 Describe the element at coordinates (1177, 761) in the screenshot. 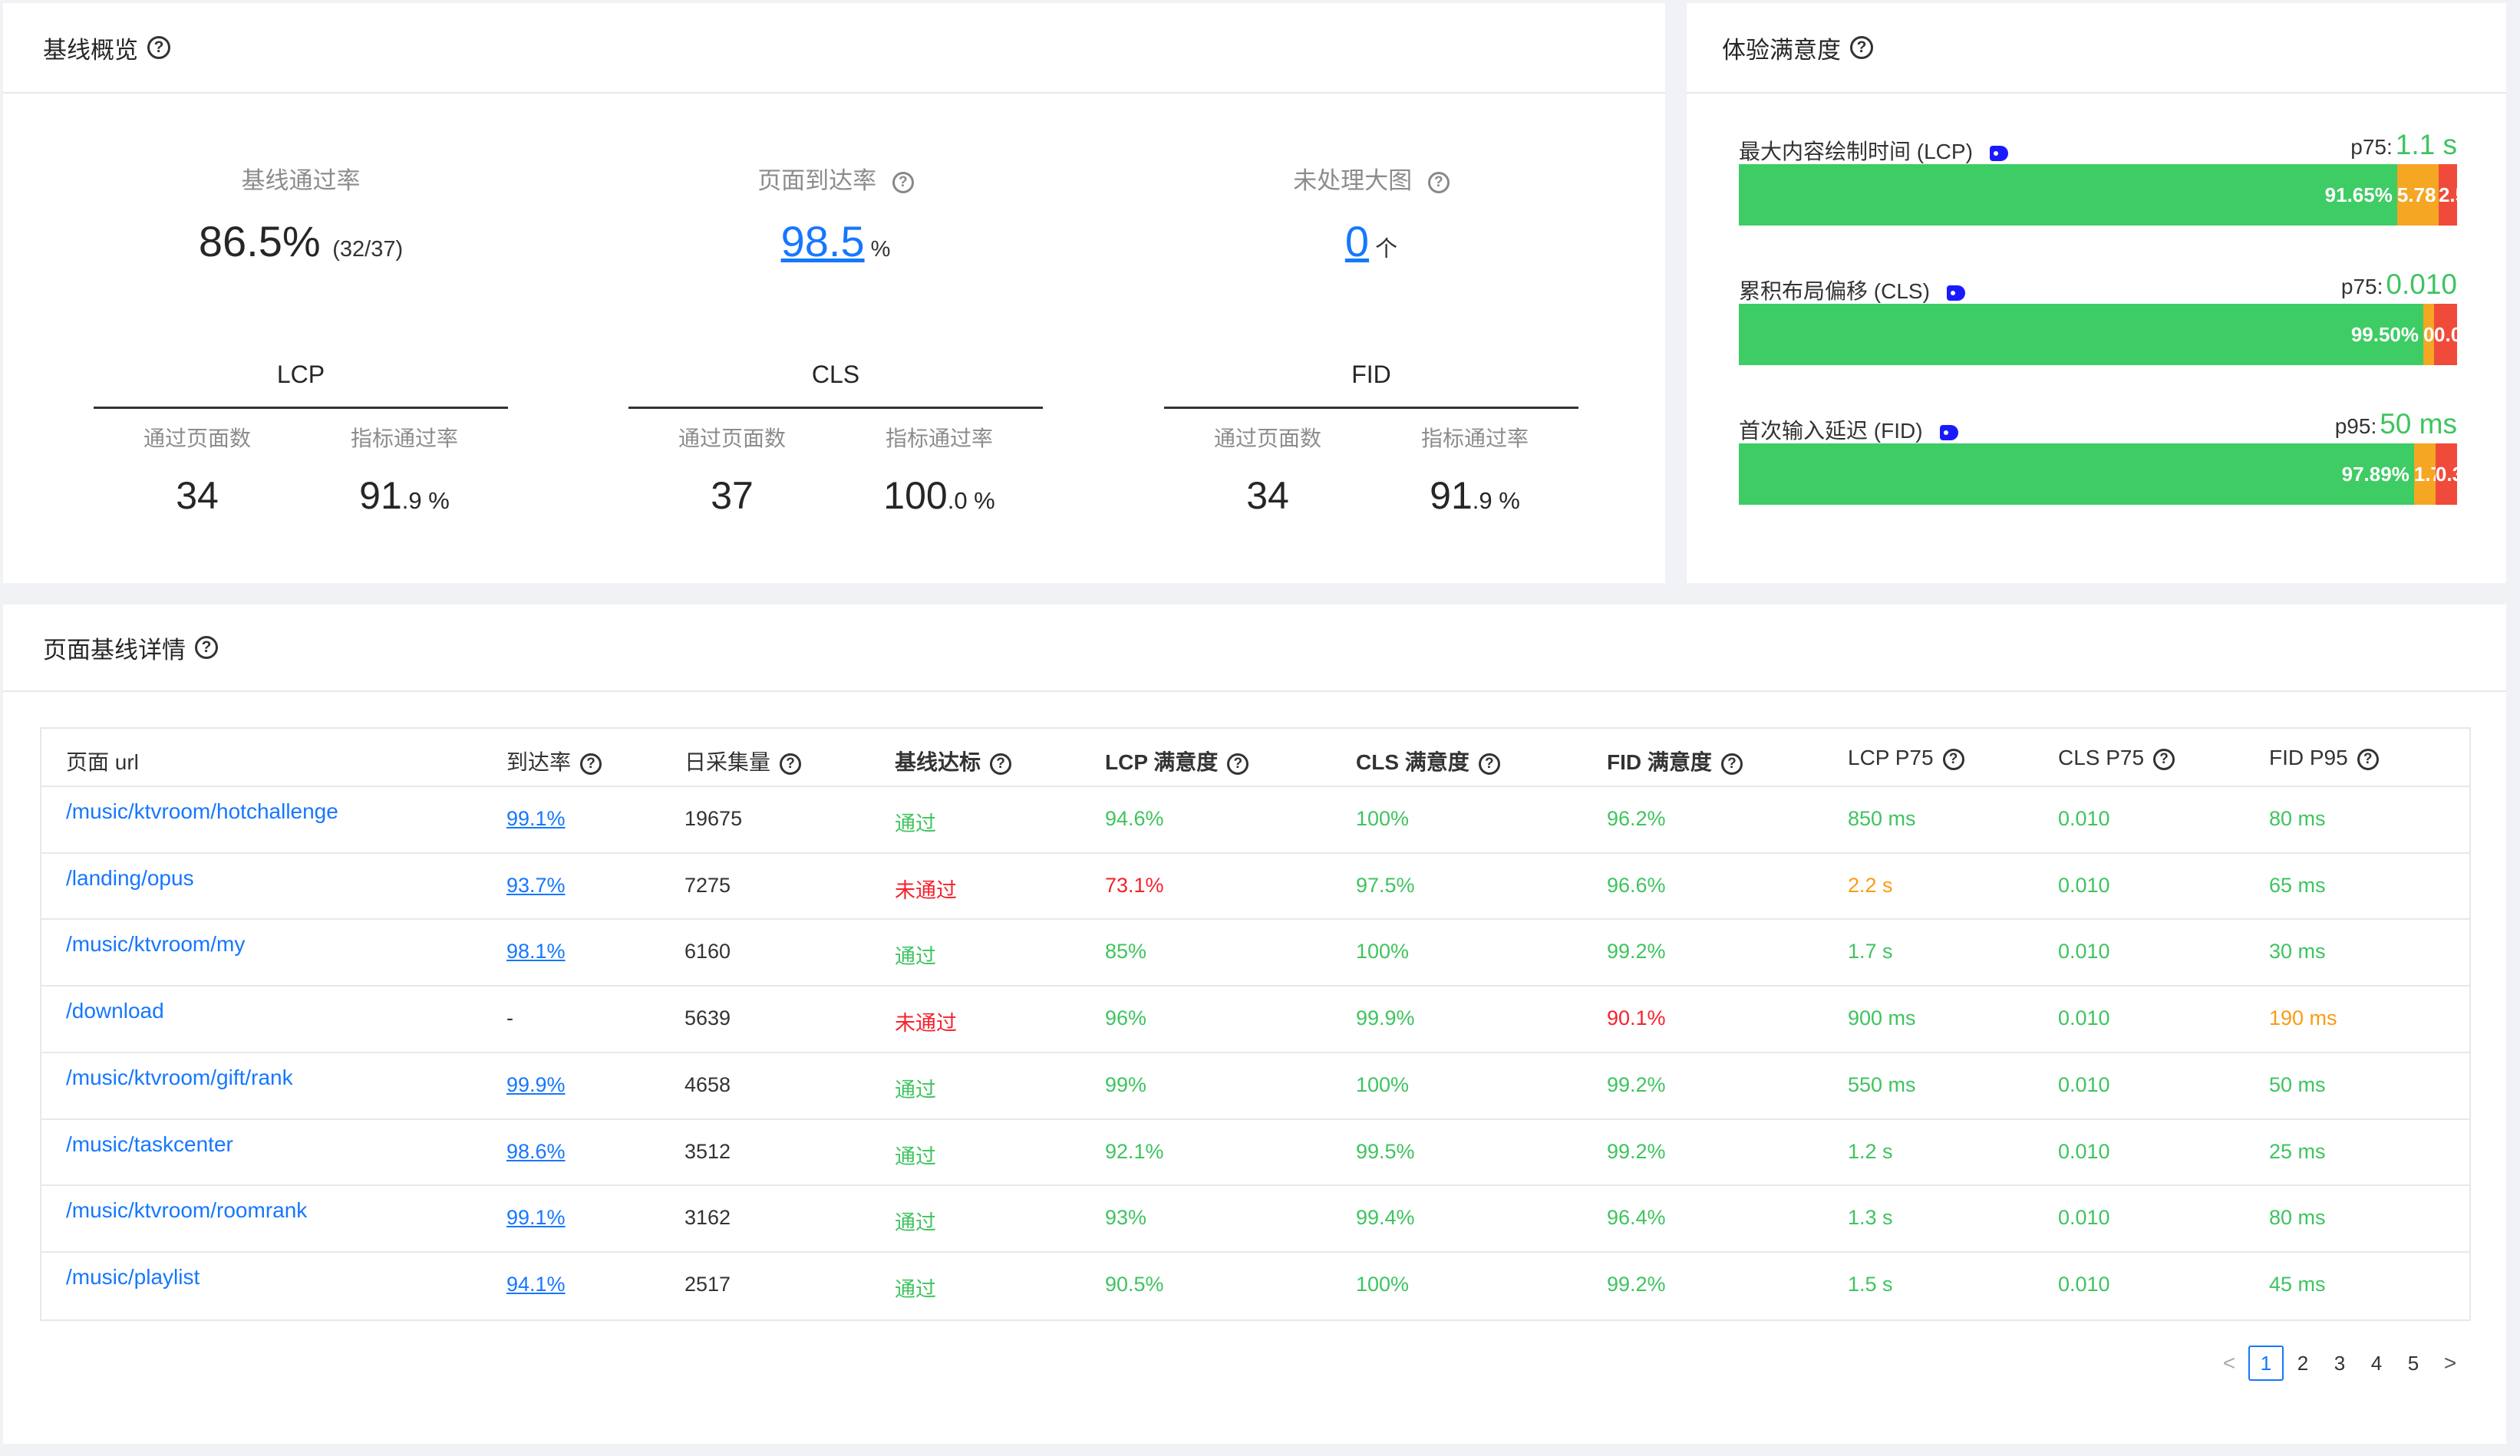

I see `header-lcp-sat: LCP 满意度?` at that location.